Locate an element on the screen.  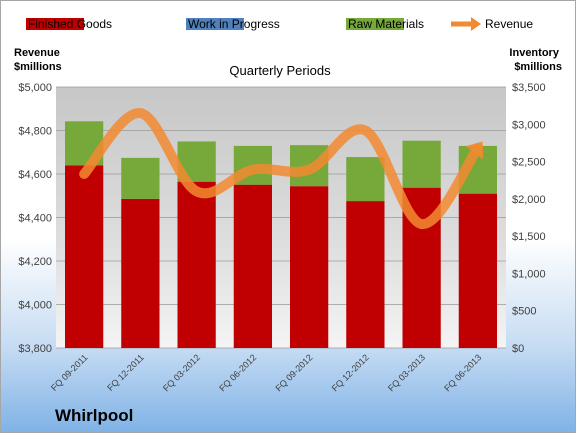
legend-label: Work in Progress is located at coordinates (234, 24).